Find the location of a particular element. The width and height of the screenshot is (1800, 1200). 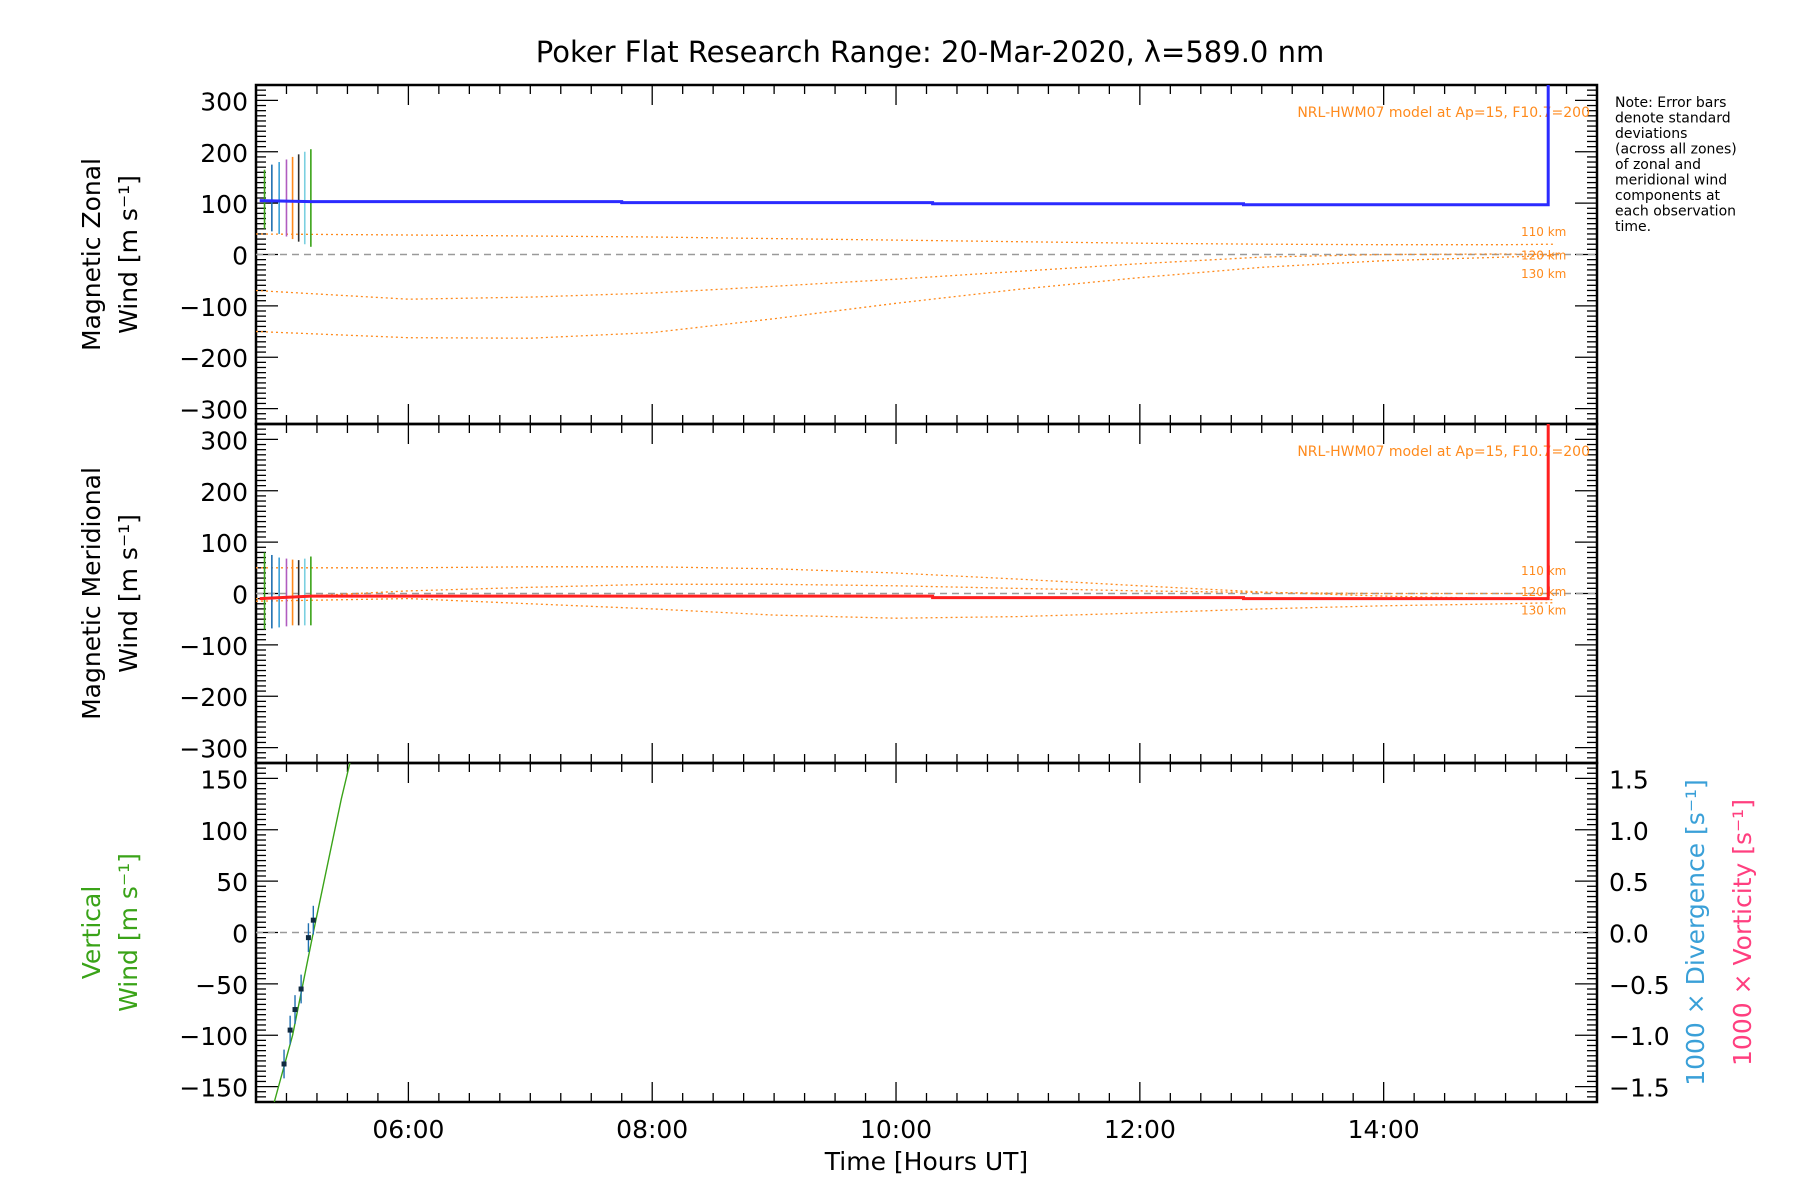

note-line: deviations is located at coordinates (1651, 134).